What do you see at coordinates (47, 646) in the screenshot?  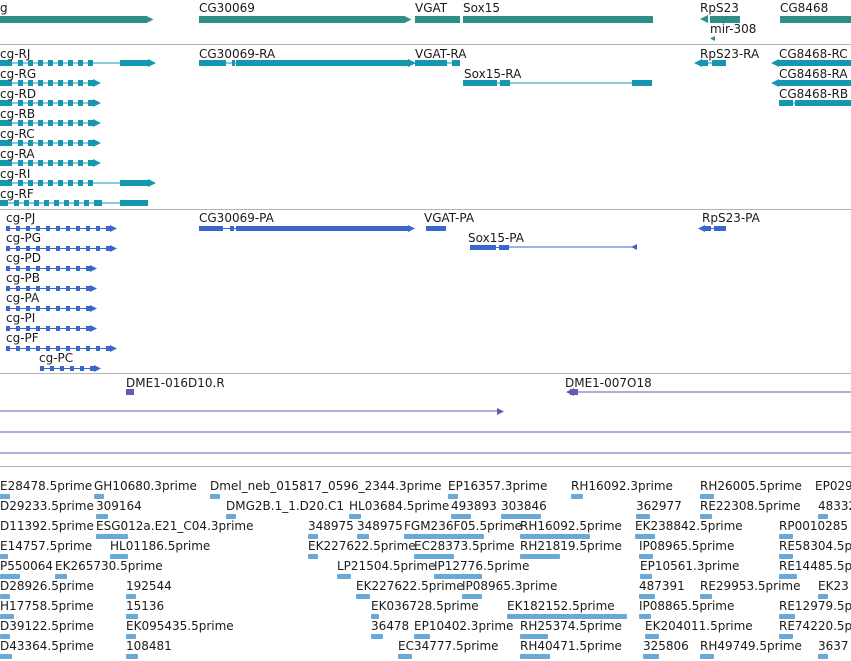 I see `est-label: D43364.5prime` at bounding box center [47, 646].